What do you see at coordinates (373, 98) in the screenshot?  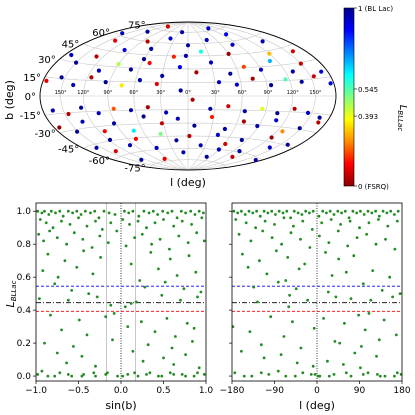 I see `colorbar-ticks: 1 (BL Lac) 0.545 0.393 0 (FSRQ)` at bounding box center [373, 98].